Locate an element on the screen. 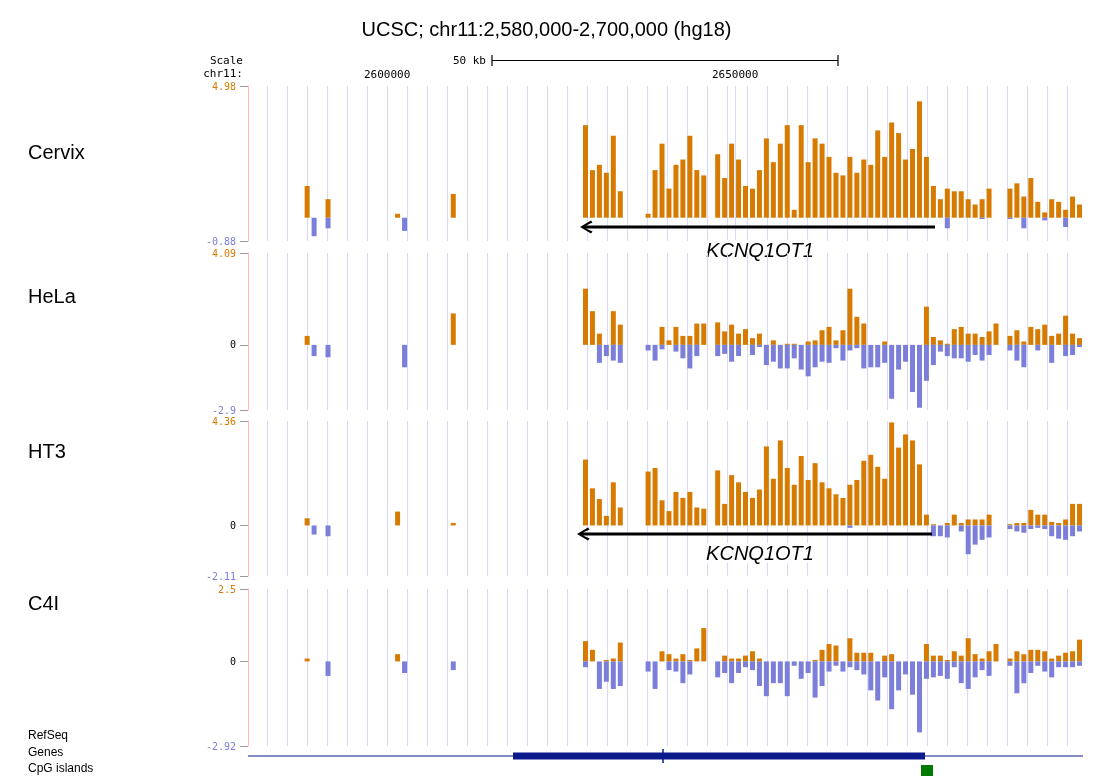  text: RefSeq is located at coordinates (48, 735).